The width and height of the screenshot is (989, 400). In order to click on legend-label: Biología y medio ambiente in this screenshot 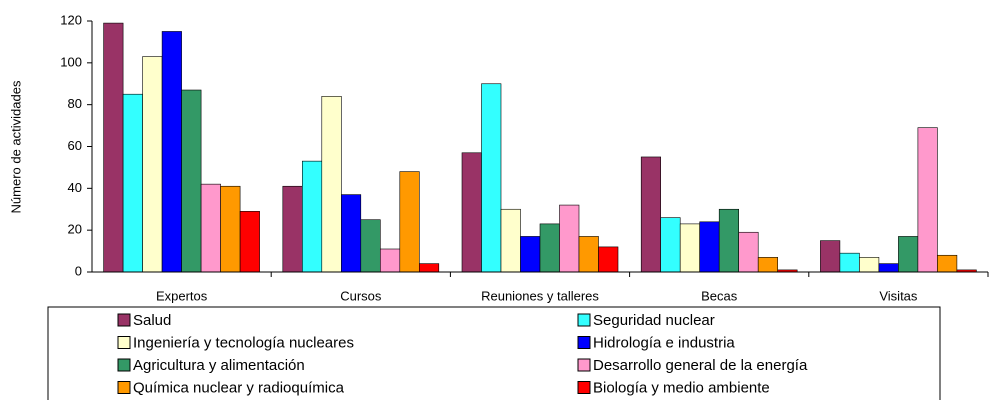, I will do `click(681, 387)`.